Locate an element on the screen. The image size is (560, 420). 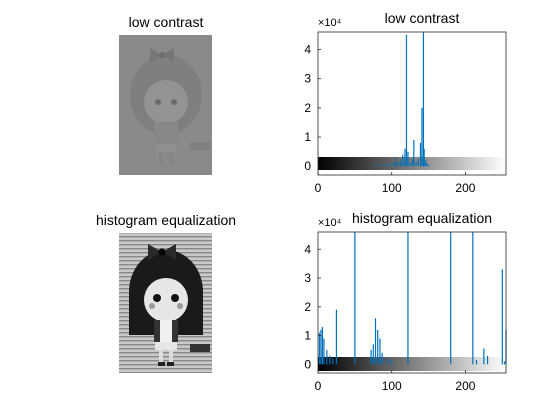
low-contrast-image is located at coordinates (165, 105).